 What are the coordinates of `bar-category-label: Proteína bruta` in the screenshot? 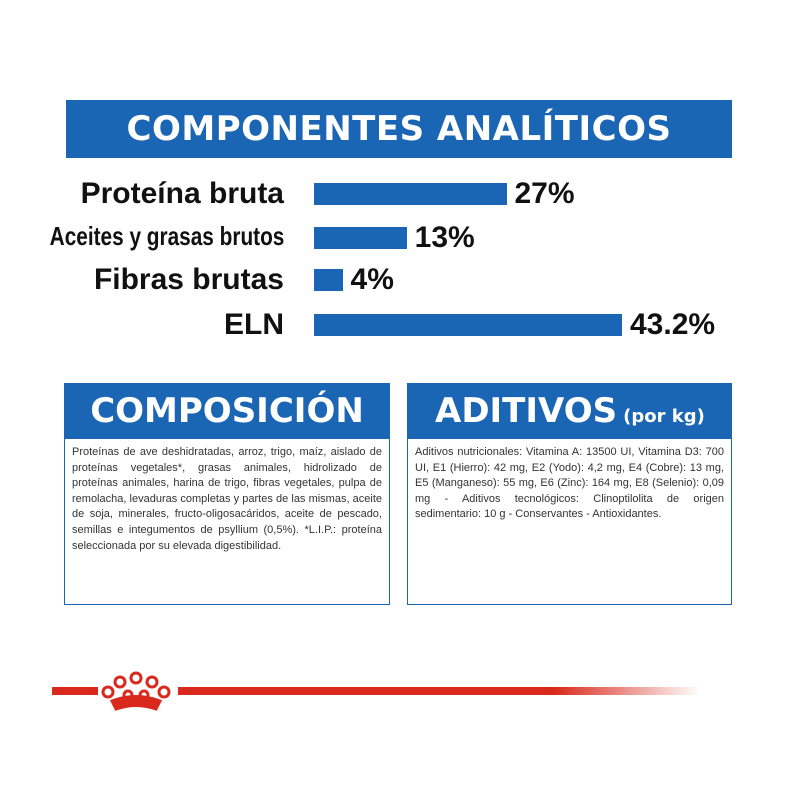 It's located at (182, 193).